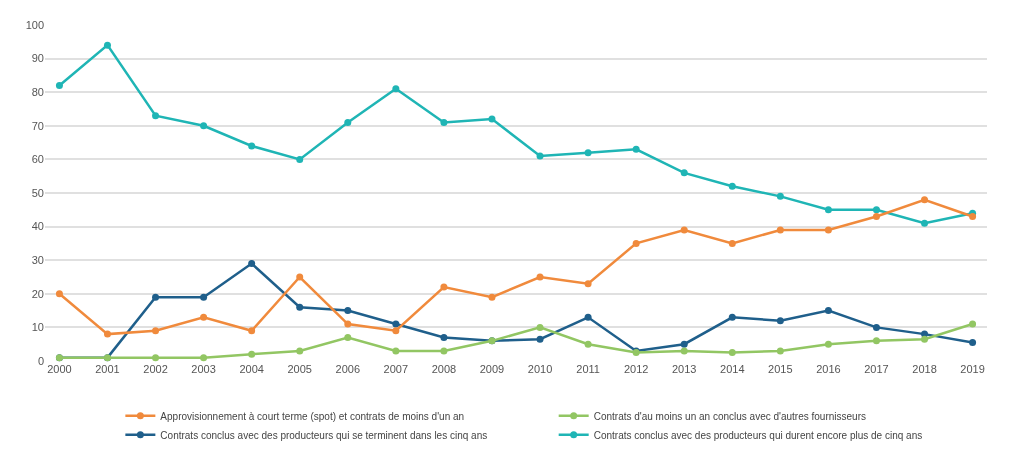 Image resolution: width=1017 pixels, height=471 pixels. I want to click on y-tick-label: 40, so click(37, 226).